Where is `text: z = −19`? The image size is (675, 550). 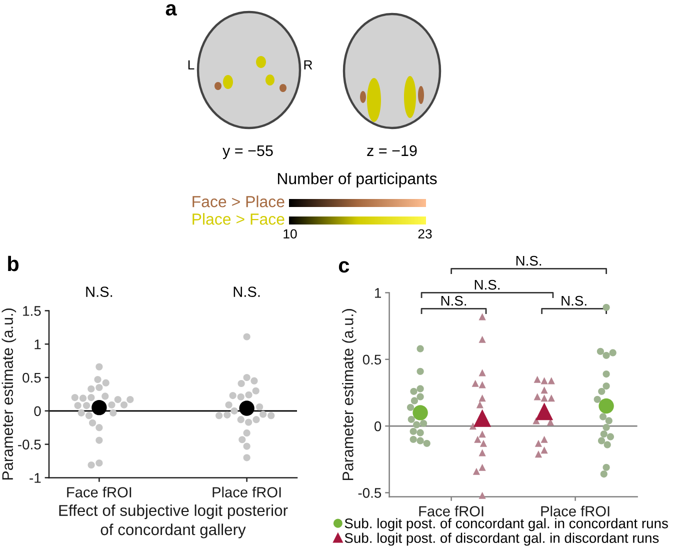 text: z = −19 is located at coordinates (392, 150).